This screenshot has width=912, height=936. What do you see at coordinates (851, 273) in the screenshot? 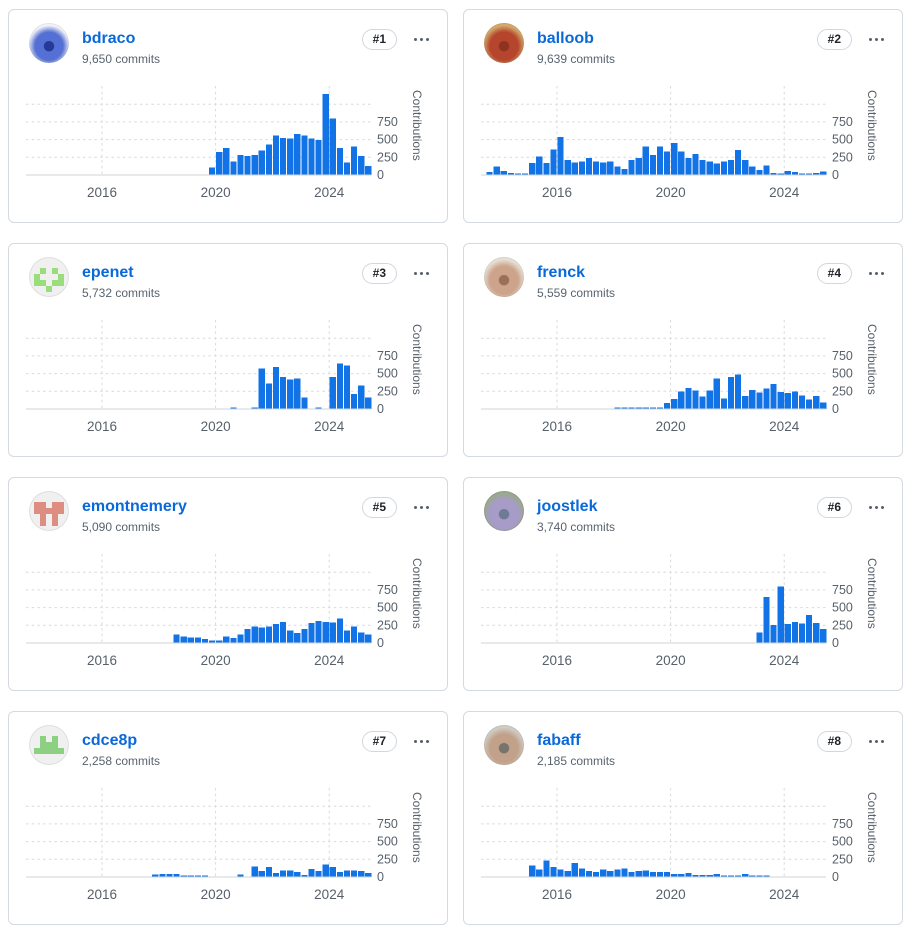
I see `header-right: #4` at bounding box center [851, 273].